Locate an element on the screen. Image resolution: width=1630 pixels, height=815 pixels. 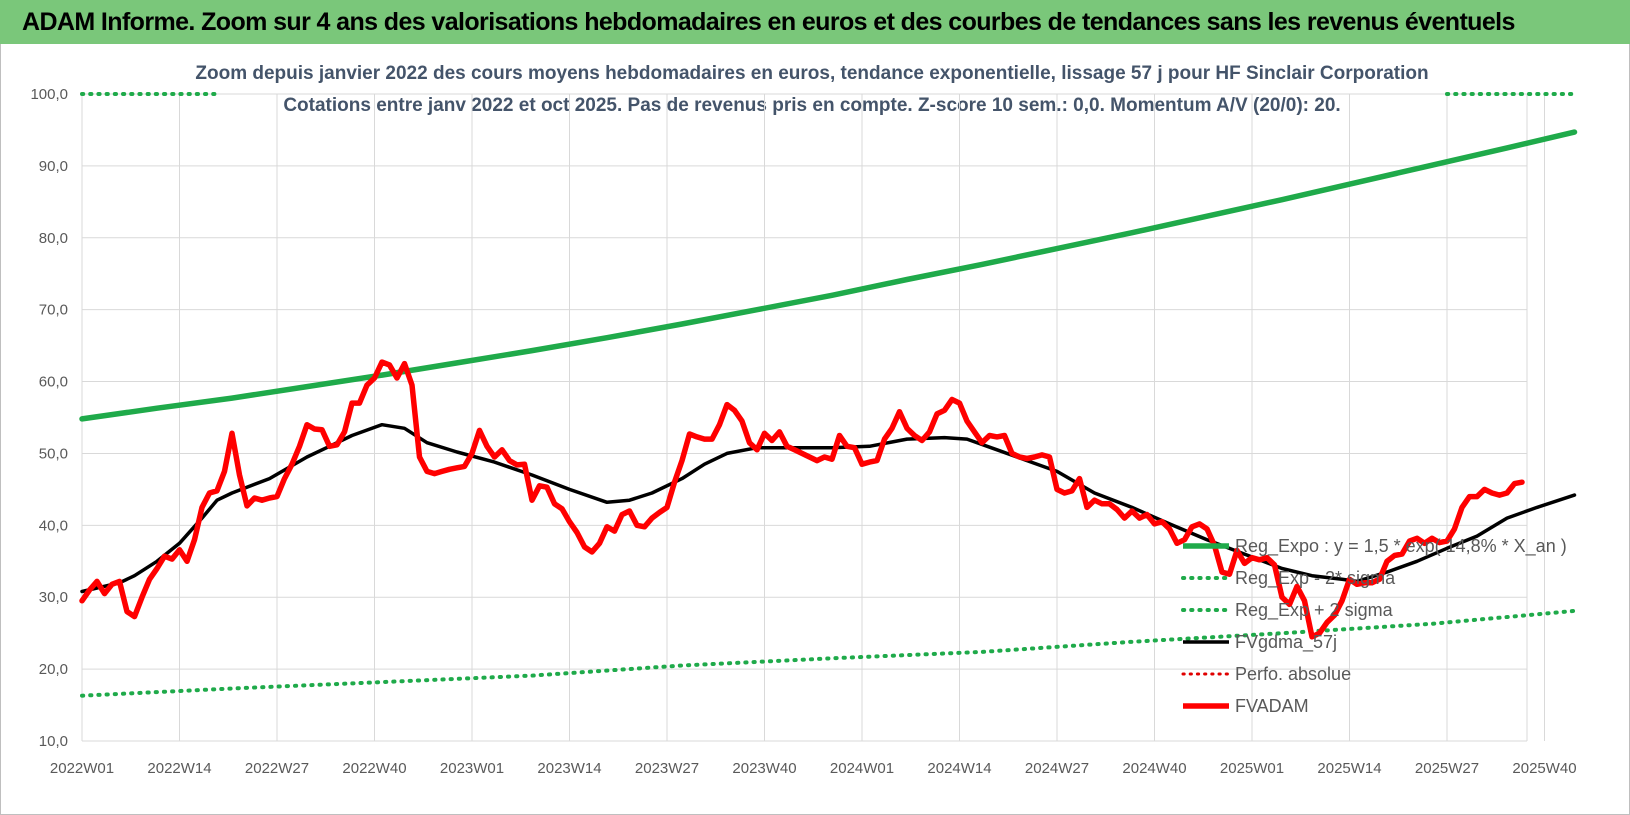
x-tick-label: 2025W01 is located at coordinates (1252, 768).